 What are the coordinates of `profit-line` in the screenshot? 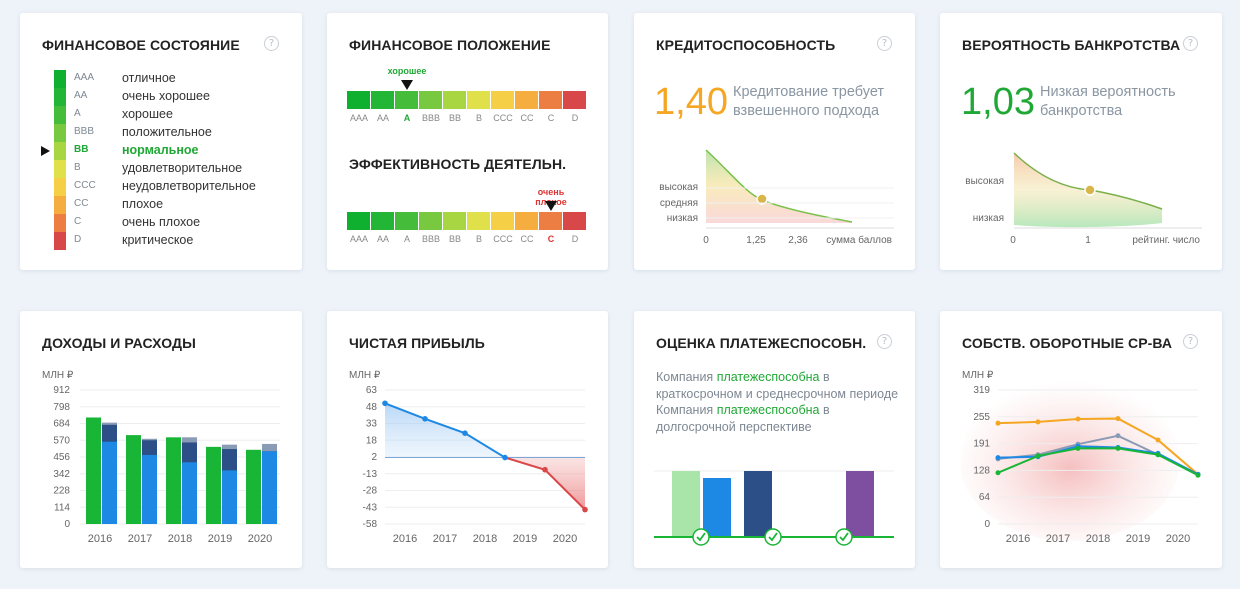 It's located at (445, 430).